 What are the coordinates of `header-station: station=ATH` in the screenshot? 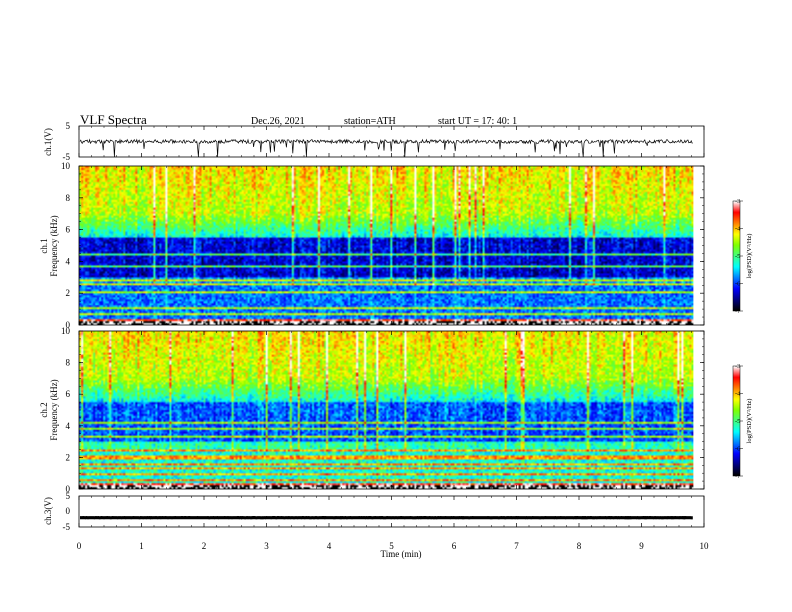 It's located at (370, 121).